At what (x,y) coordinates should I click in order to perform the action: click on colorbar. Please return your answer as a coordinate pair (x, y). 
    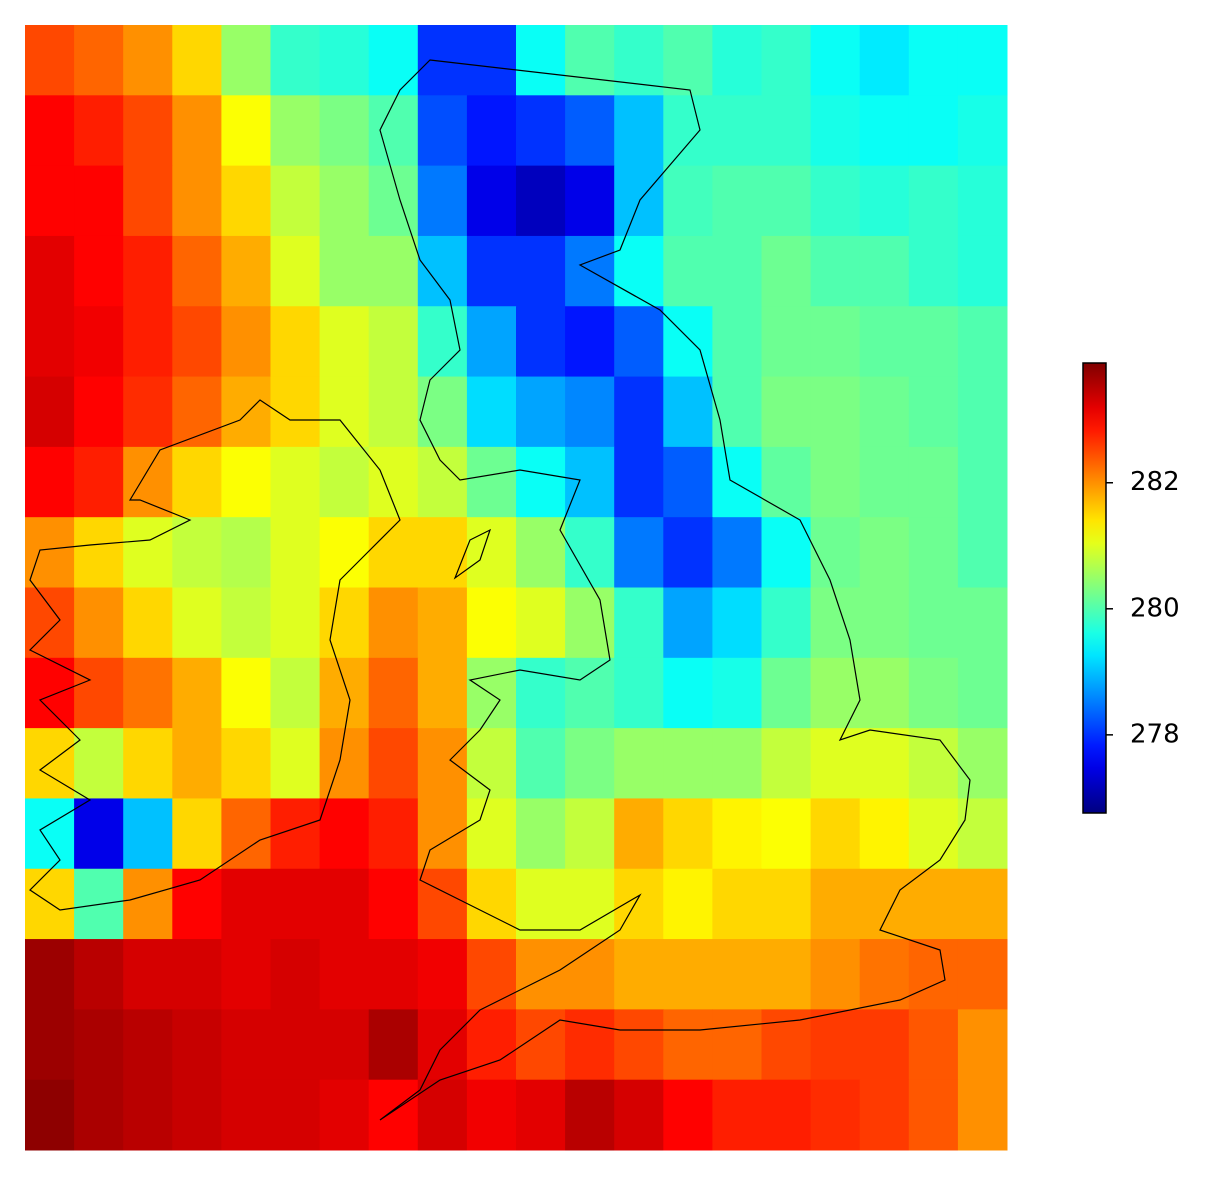
    Looking at the image, I should click on (1094, 588).